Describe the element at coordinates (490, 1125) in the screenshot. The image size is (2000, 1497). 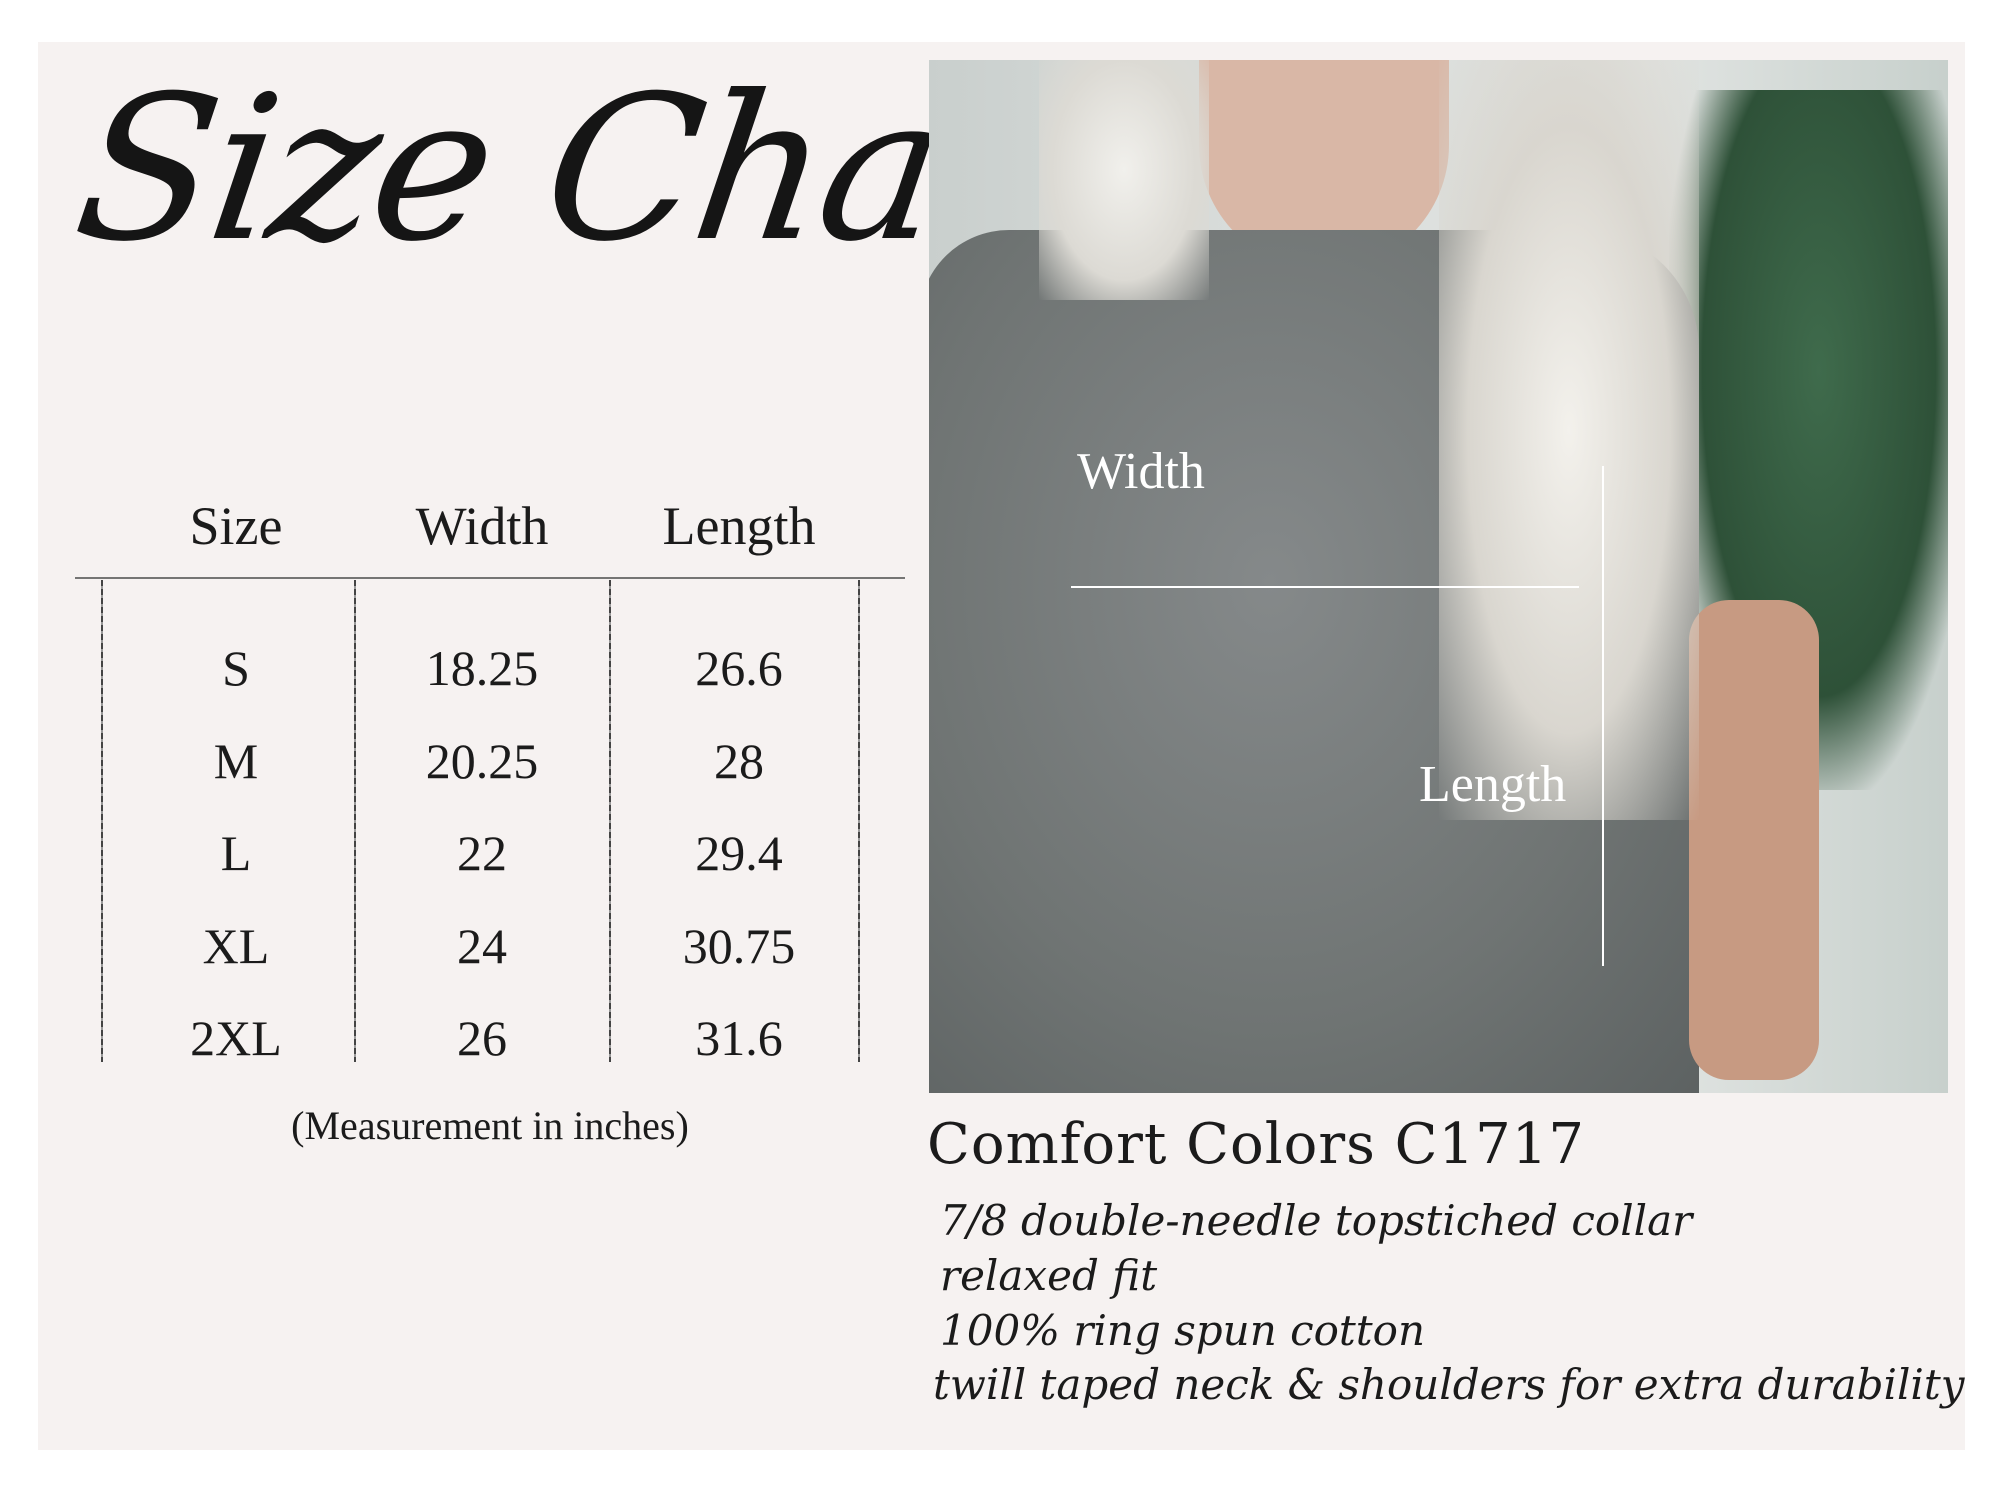
I see `measurement-caption: (Measurement in inches)` at that location.